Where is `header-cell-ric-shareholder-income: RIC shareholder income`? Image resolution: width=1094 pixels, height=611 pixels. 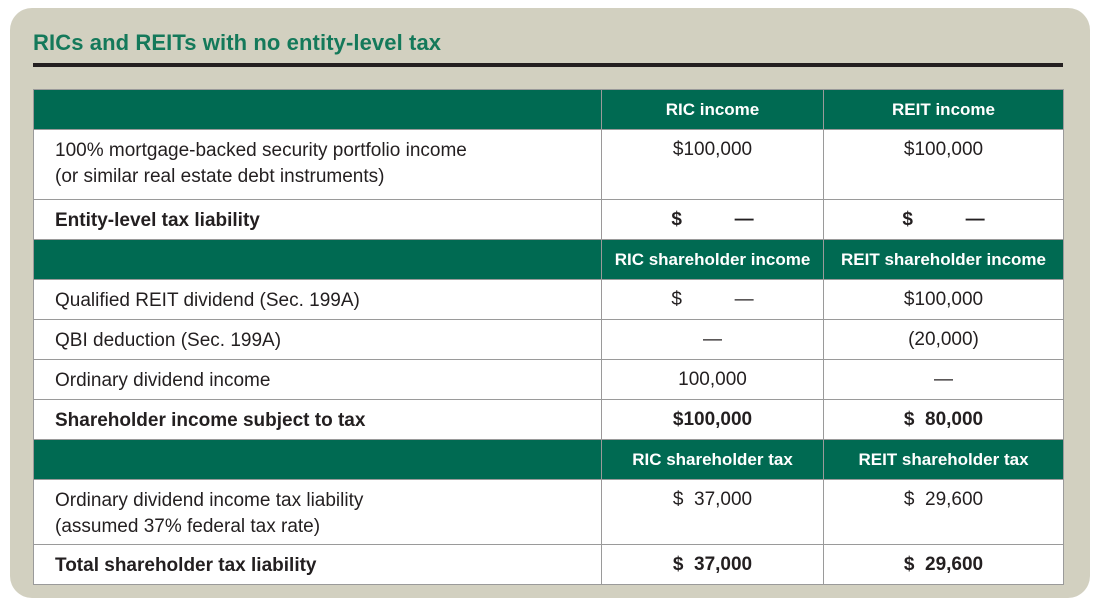
header-cell-ric-shareholder-income: RIC shareholder income is located at coordinates (712, 259).